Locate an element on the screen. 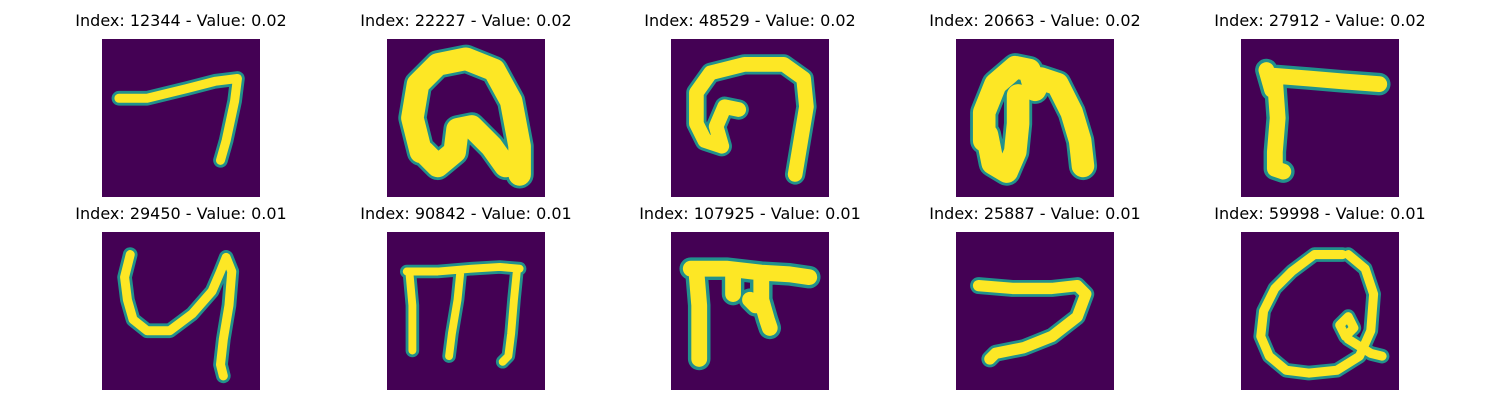  panel-title: Index: 48529 - Value: 0.02 is located at coordinates (750, 20).